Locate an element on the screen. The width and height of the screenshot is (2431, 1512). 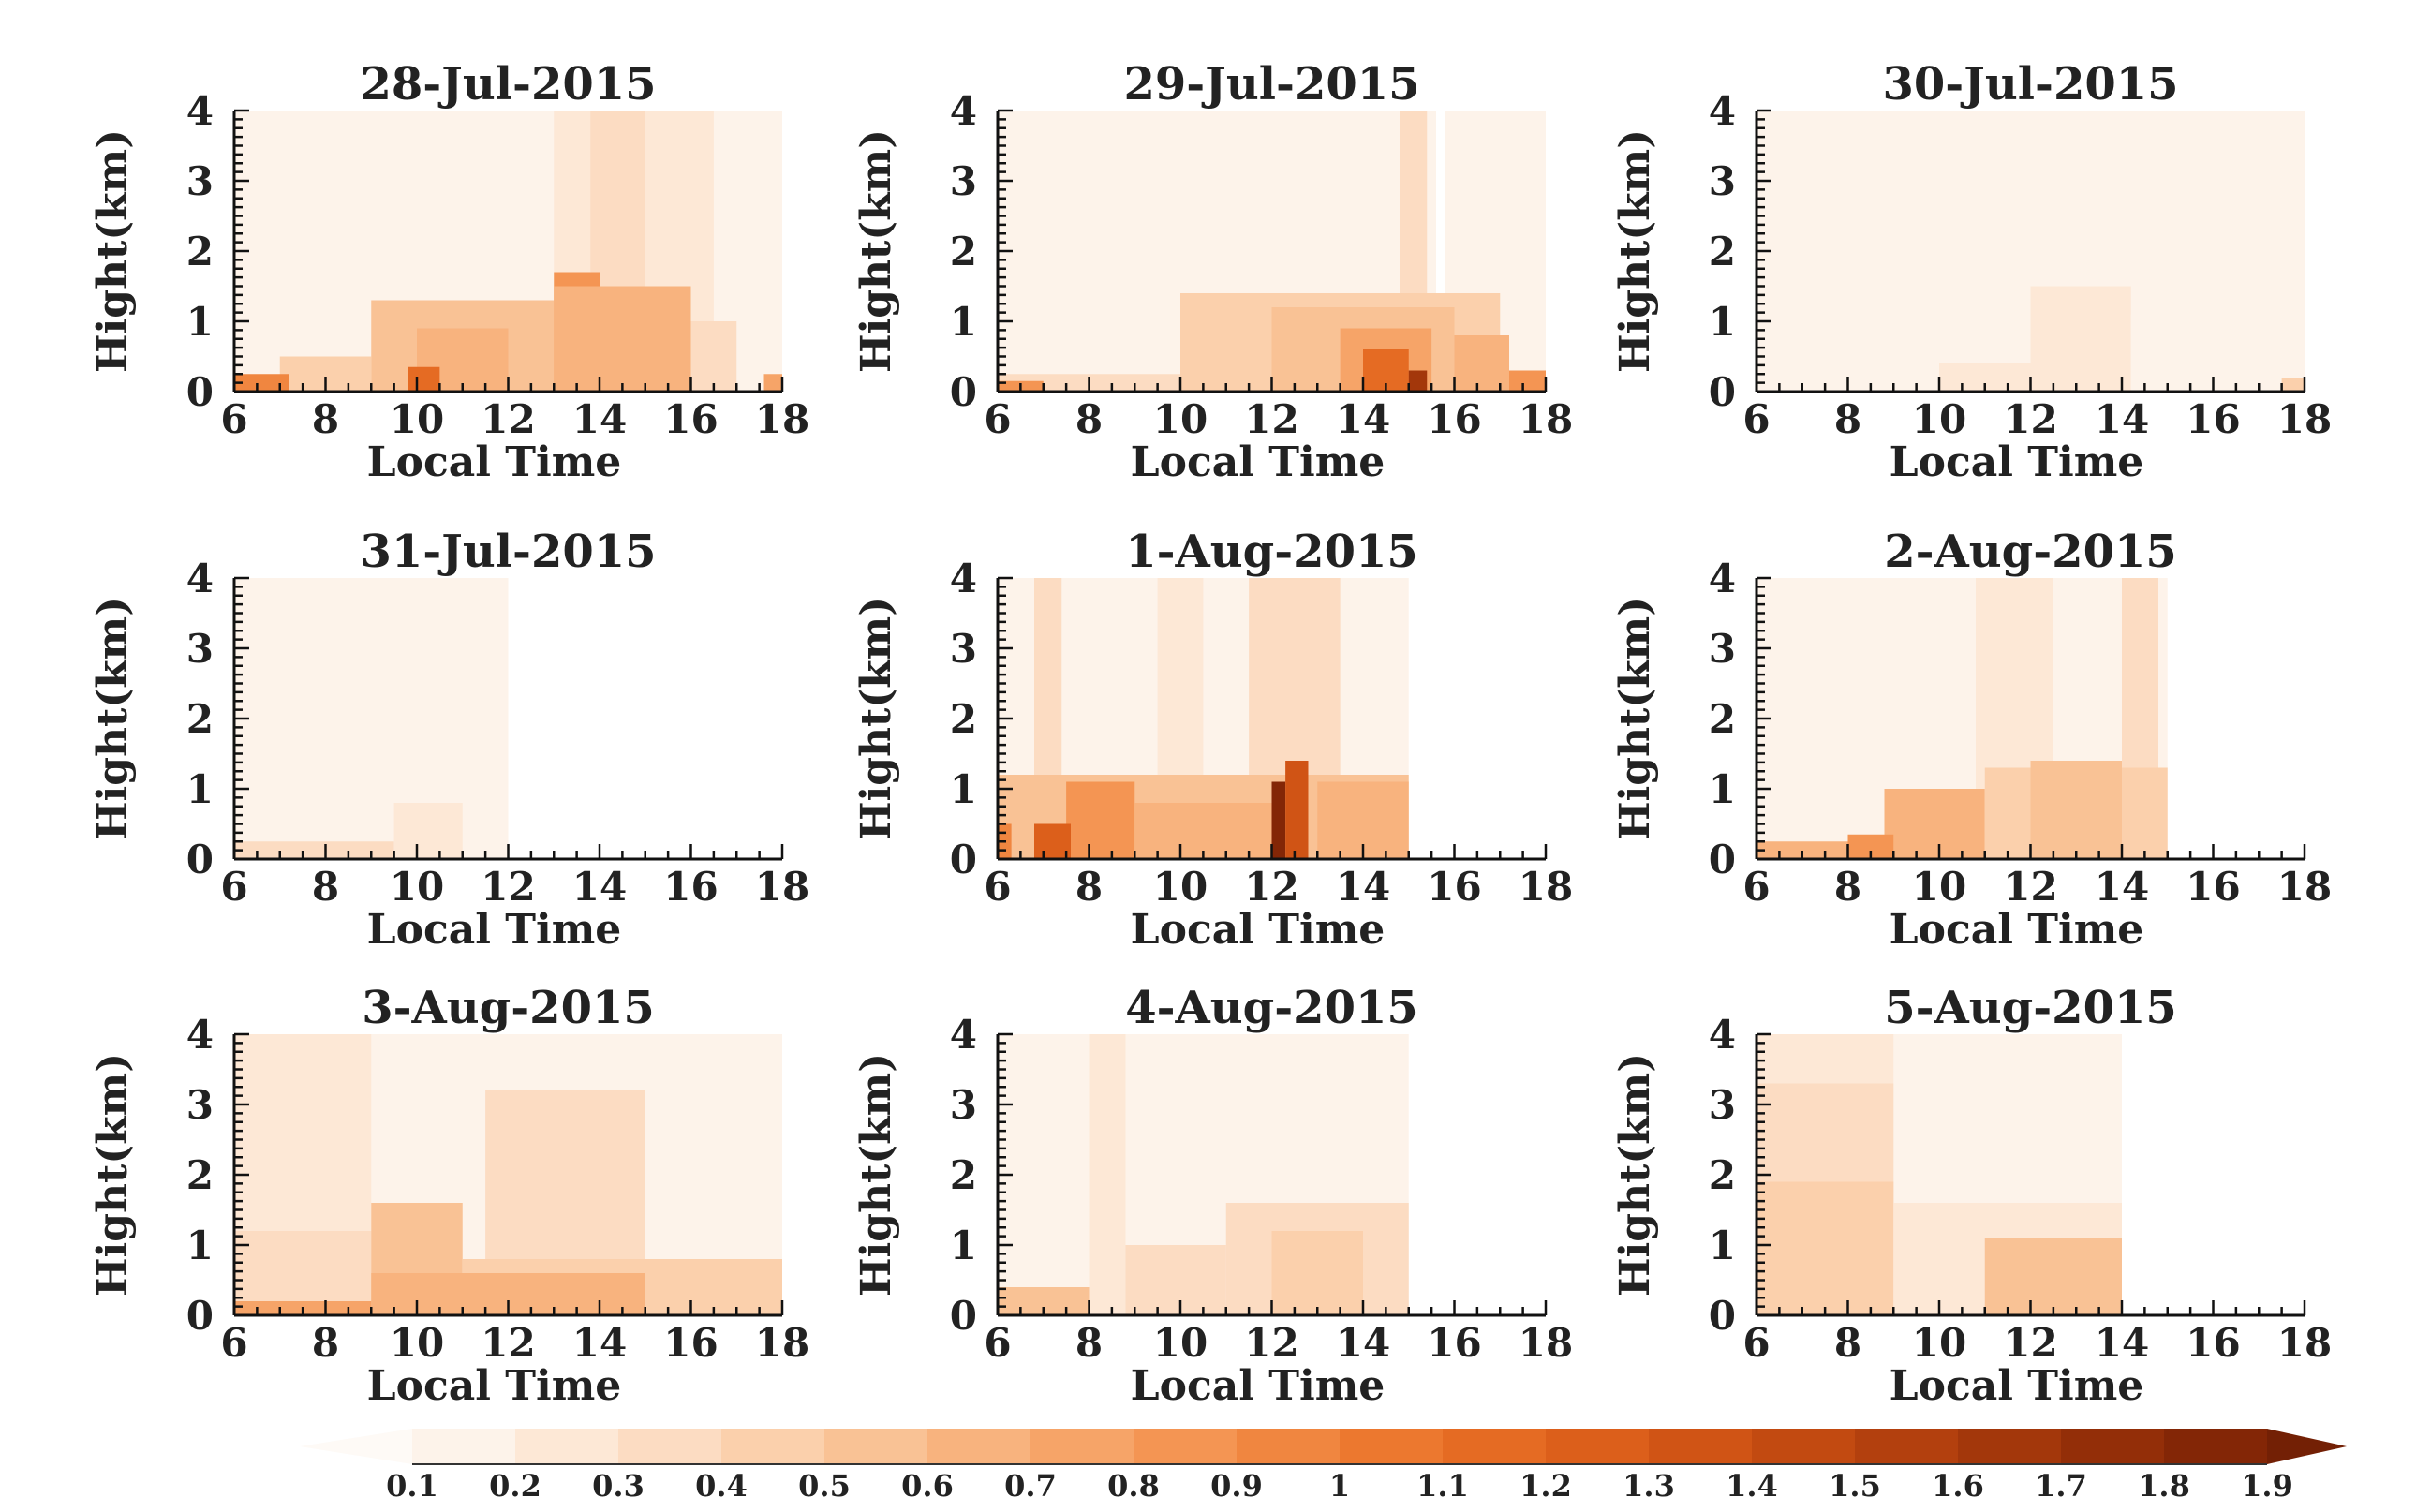
panel-title: 1-Aug-2015 is located at coordinates (1271, 552).